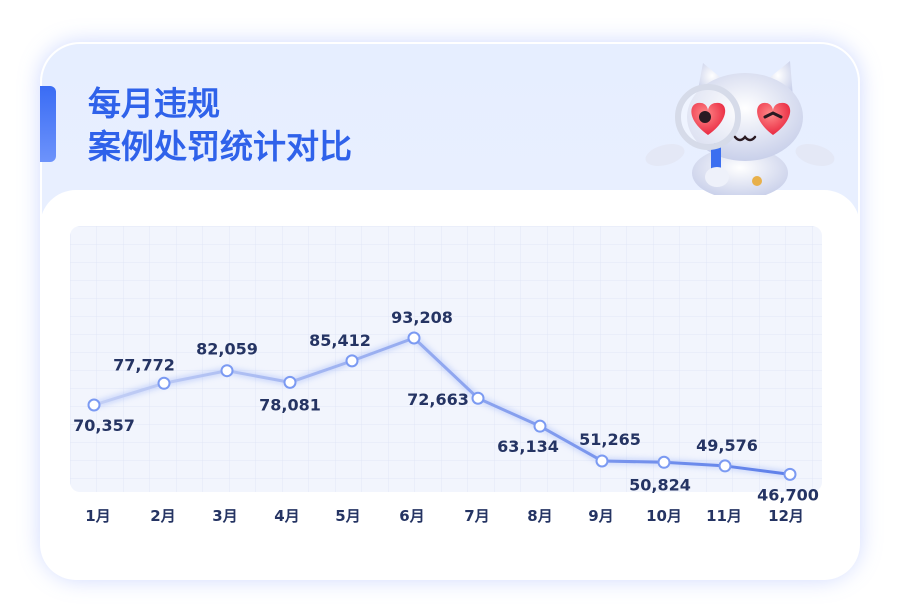 This screenshot has width=900, height=609. What do you see at coordinates (104, 425) in the screenshot?
I see `data-label: 70,357` at bounding box center [104, 425].